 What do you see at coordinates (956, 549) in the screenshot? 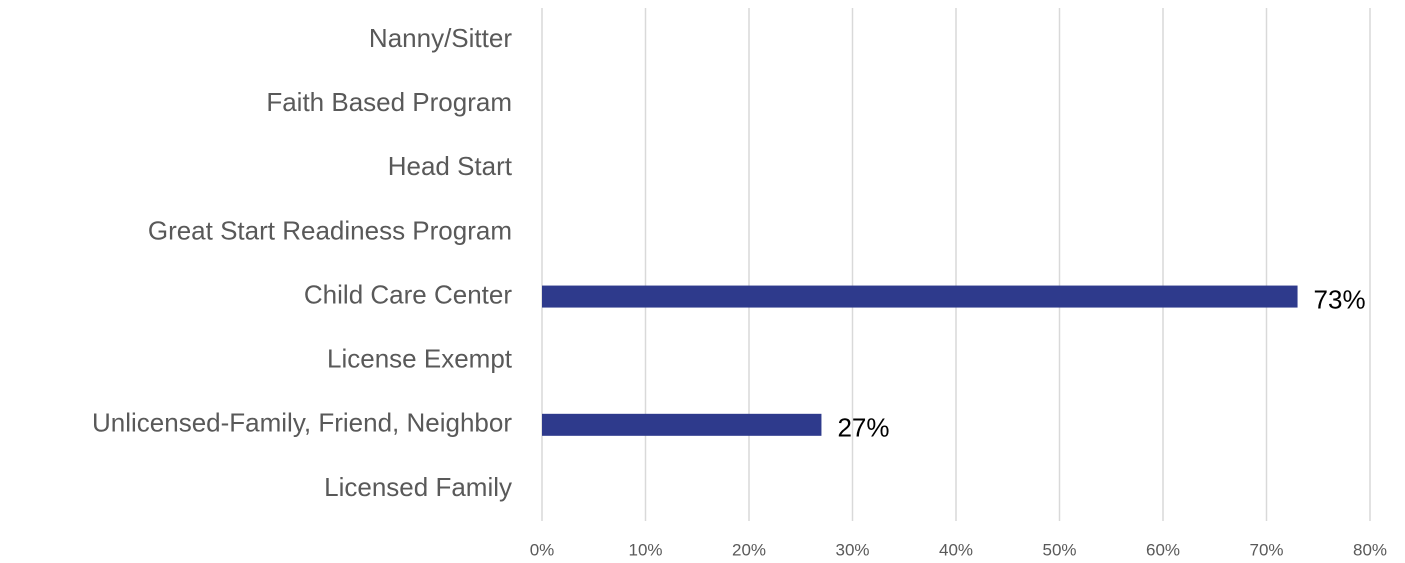
I see `x-tick-label: 40%` at bounding box center [956, 549].